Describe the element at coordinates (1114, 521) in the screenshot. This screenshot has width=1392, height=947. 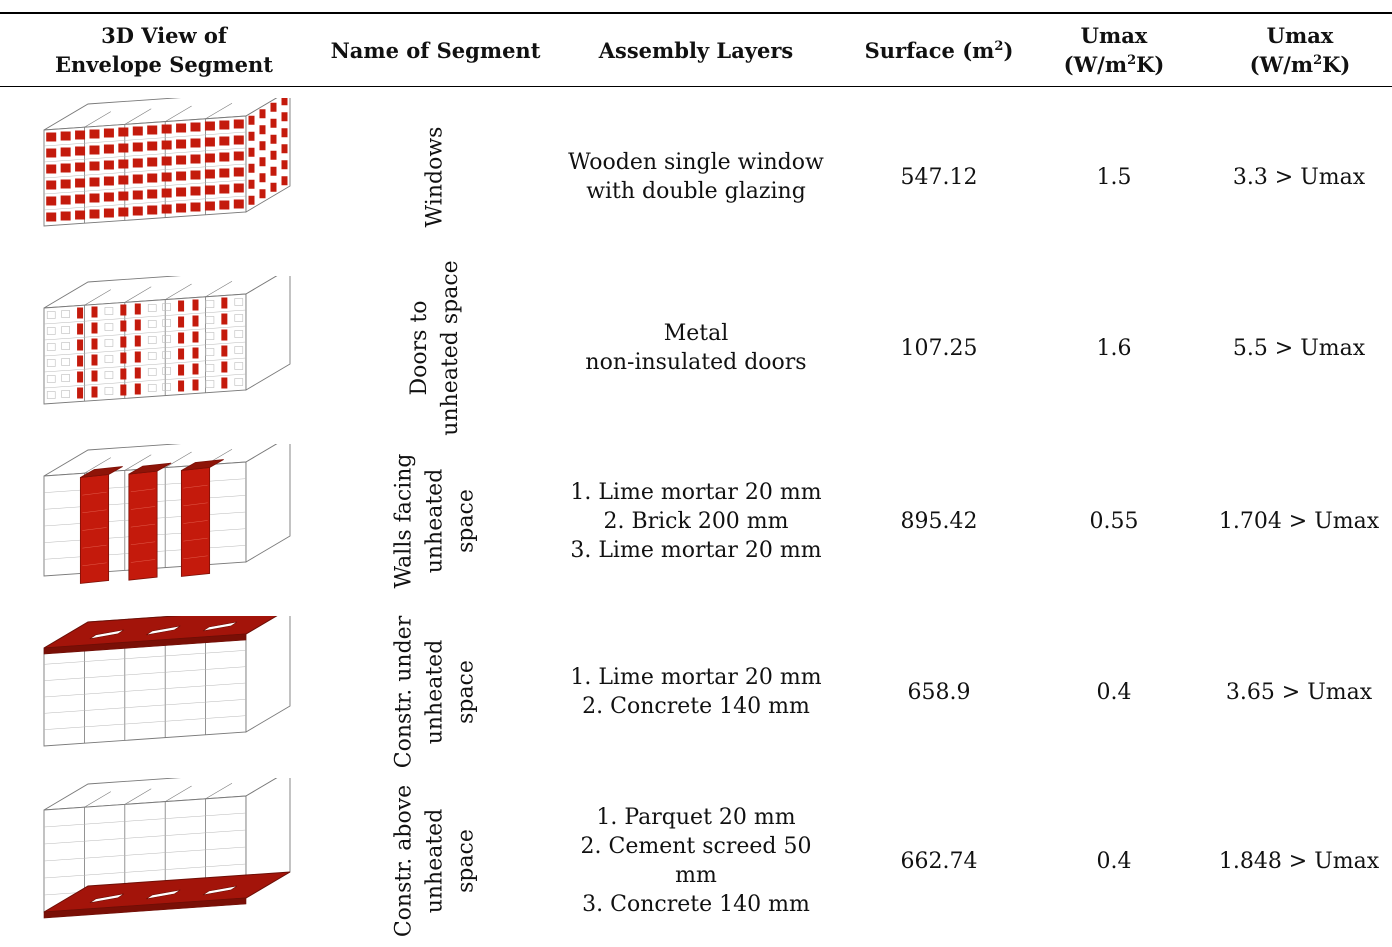
I see `umax-cell: 0.55` at that location.